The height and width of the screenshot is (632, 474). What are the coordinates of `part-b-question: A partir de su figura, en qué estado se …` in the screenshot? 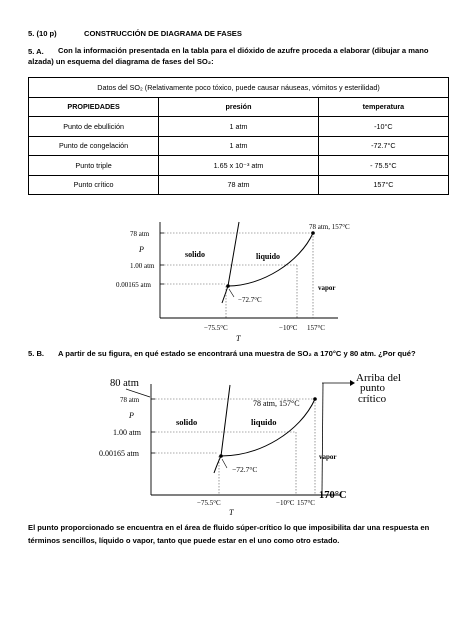 It's located at (237, 353).